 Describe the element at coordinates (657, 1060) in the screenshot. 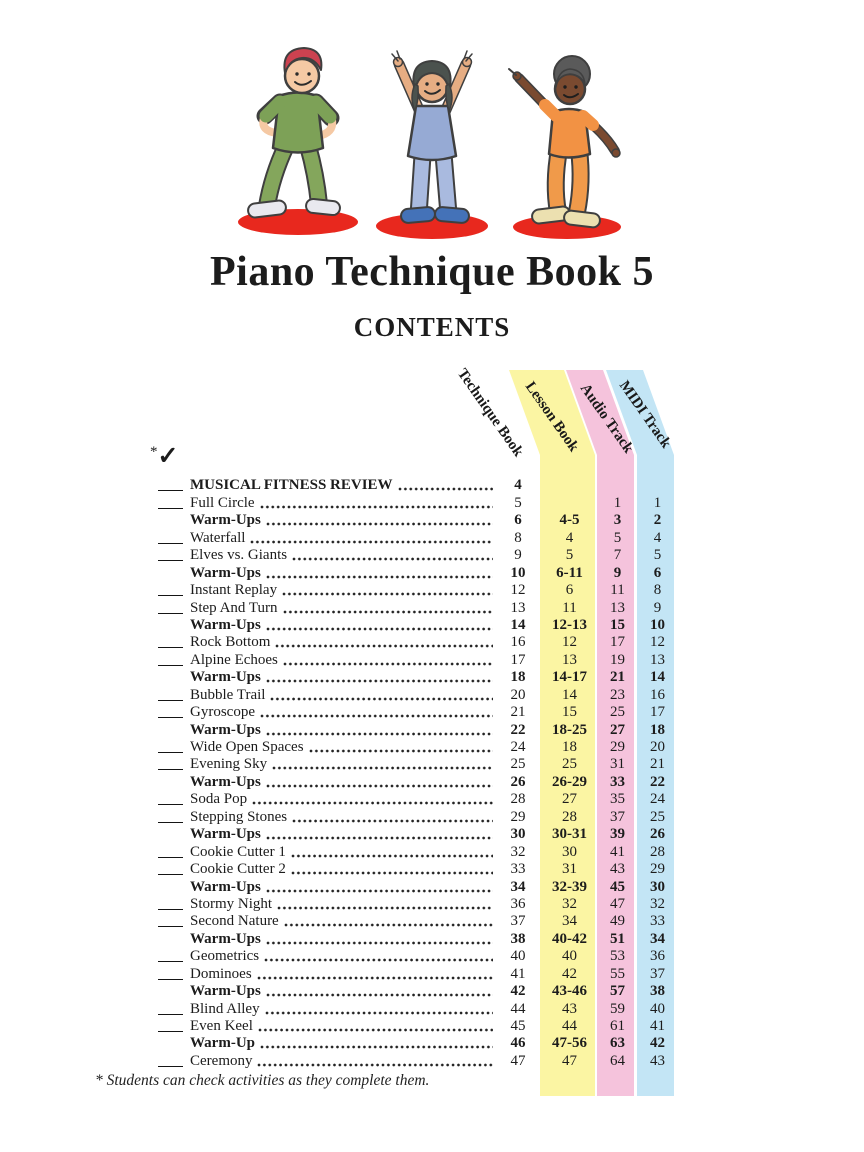

I see `track-midi: 43` at that location.